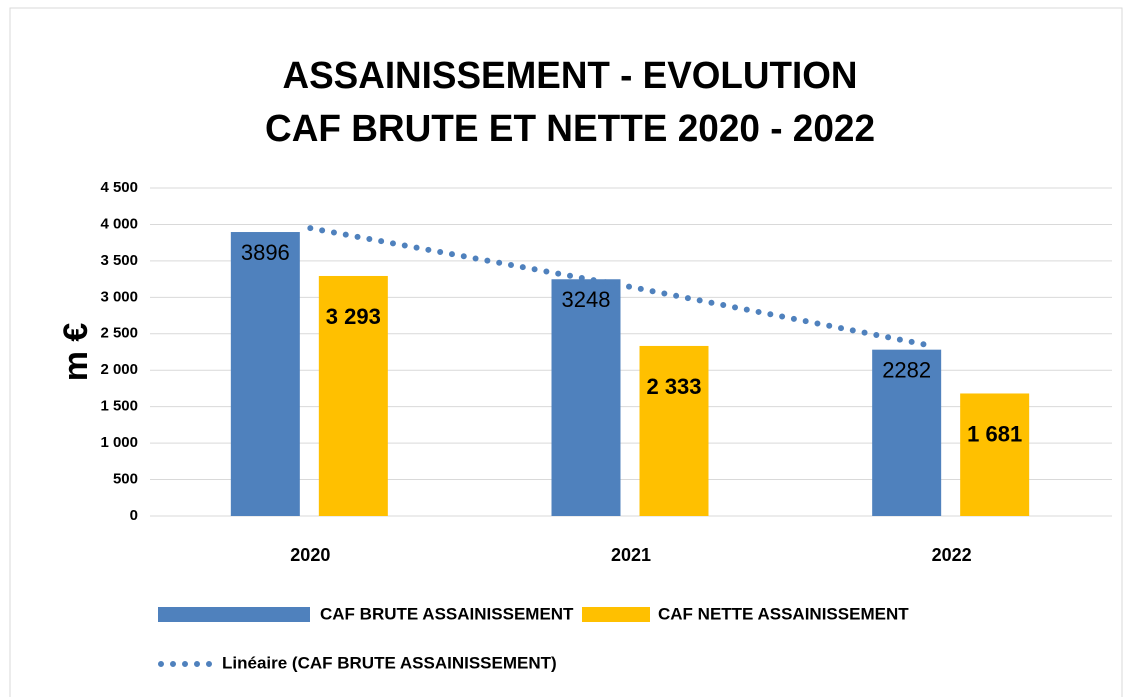  Describe the element at coordinates (570, 76) in the screenshot. I see `chart-title: ASSAINISSEMENT - EVOLUTION` at that location.